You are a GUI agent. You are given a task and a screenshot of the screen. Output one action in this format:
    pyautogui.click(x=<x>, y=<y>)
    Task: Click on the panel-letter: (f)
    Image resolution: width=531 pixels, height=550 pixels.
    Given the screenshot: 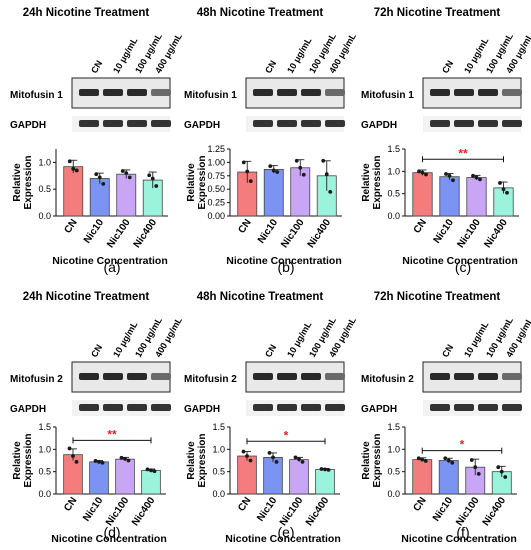 What is the action you would take?
    pyautogui.click(x=462, y=532)
    